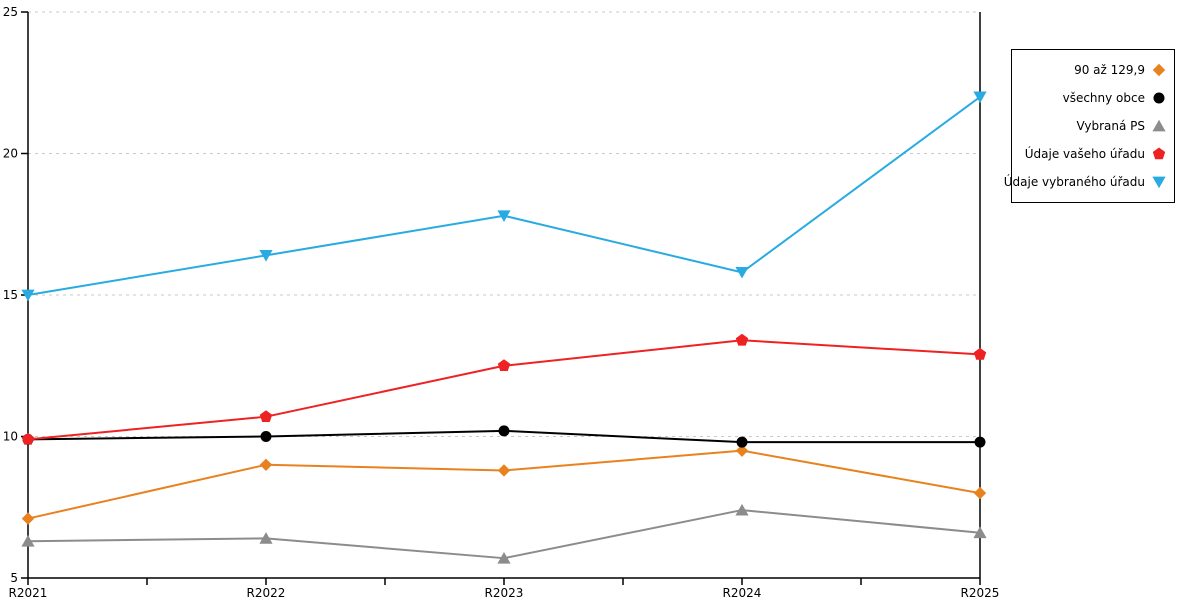 Image resolution: width=1200 pixels, height=600 pixels. I want to click on legend-item-3: Údaje vašeho úřadu, so click(1093, 154).